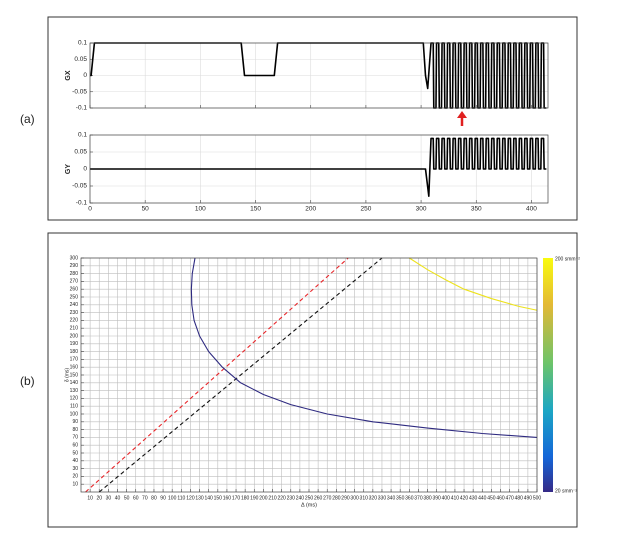 The width and height of the screenshot is (627, 538). Describe the element at coordinates (509, 498) in the screenshot. I see `x-tick-label: 470` at that location.